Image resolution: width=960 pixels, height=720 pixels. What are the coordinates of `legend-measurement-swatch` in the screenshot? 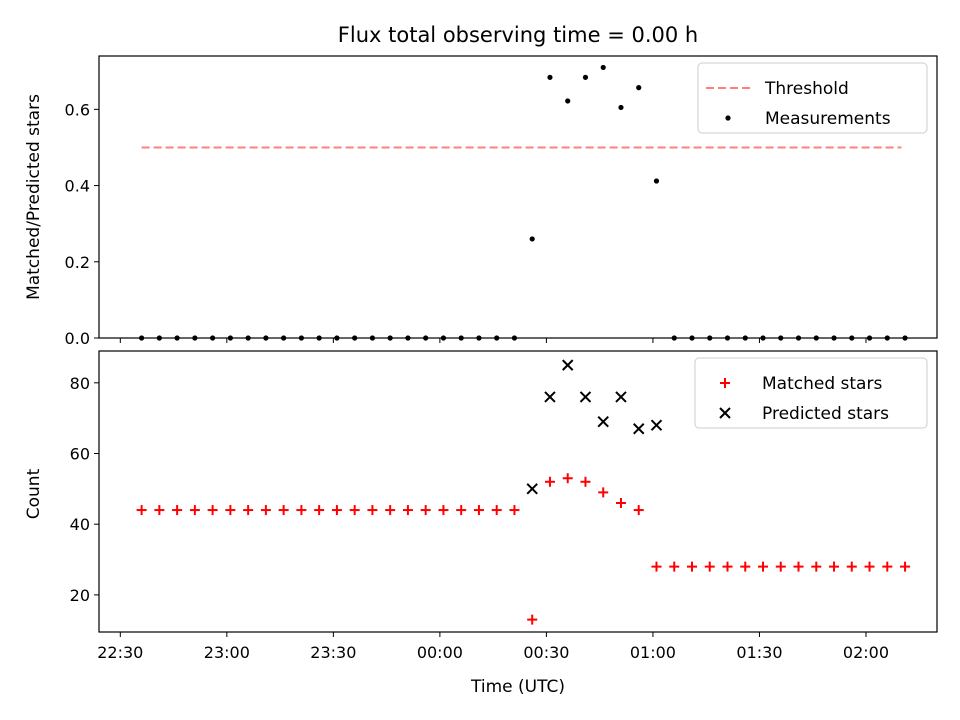 It's located at (728, 118).